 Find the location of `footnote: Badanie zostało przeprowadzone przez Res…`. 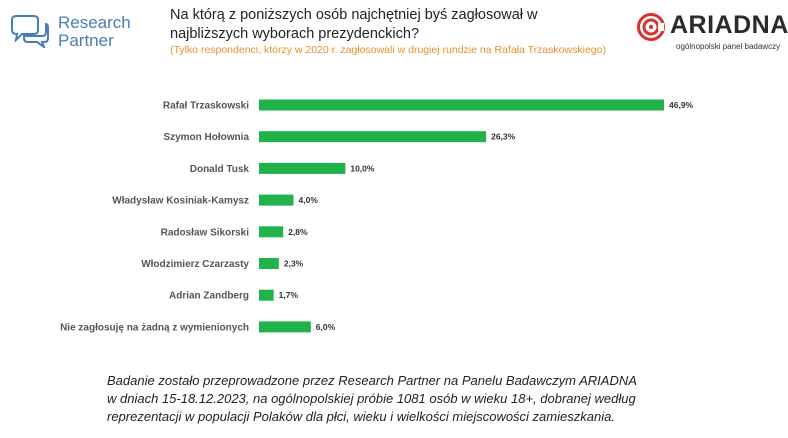

footnote: Badanie zostało przeprowadzone przez Res… is located at coordinates (407, 399).